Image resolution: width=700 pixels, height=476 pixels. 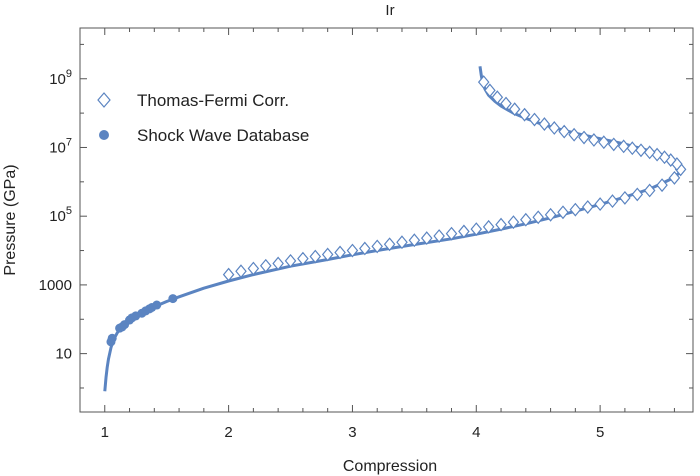 I want to click on legend-circle-icon, so click(x=104, y=135).